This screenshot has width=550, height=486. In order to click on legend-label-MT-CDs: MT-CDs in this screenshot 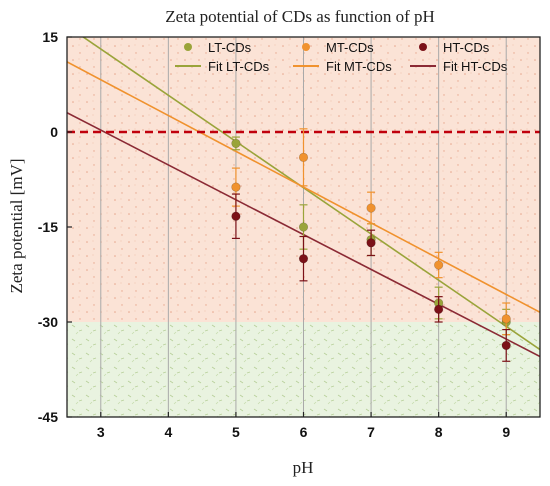, I will do `click(350, 47)`.